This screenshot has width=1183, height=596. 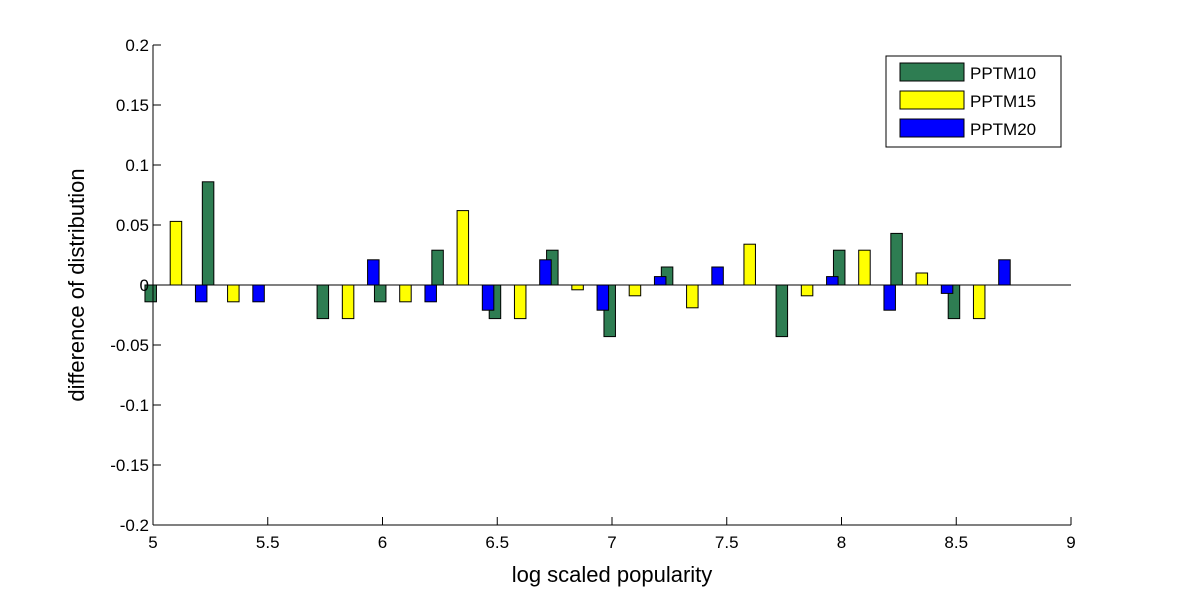 I want to click on y-tick-label: -0.15, so click(x=129, y=465).